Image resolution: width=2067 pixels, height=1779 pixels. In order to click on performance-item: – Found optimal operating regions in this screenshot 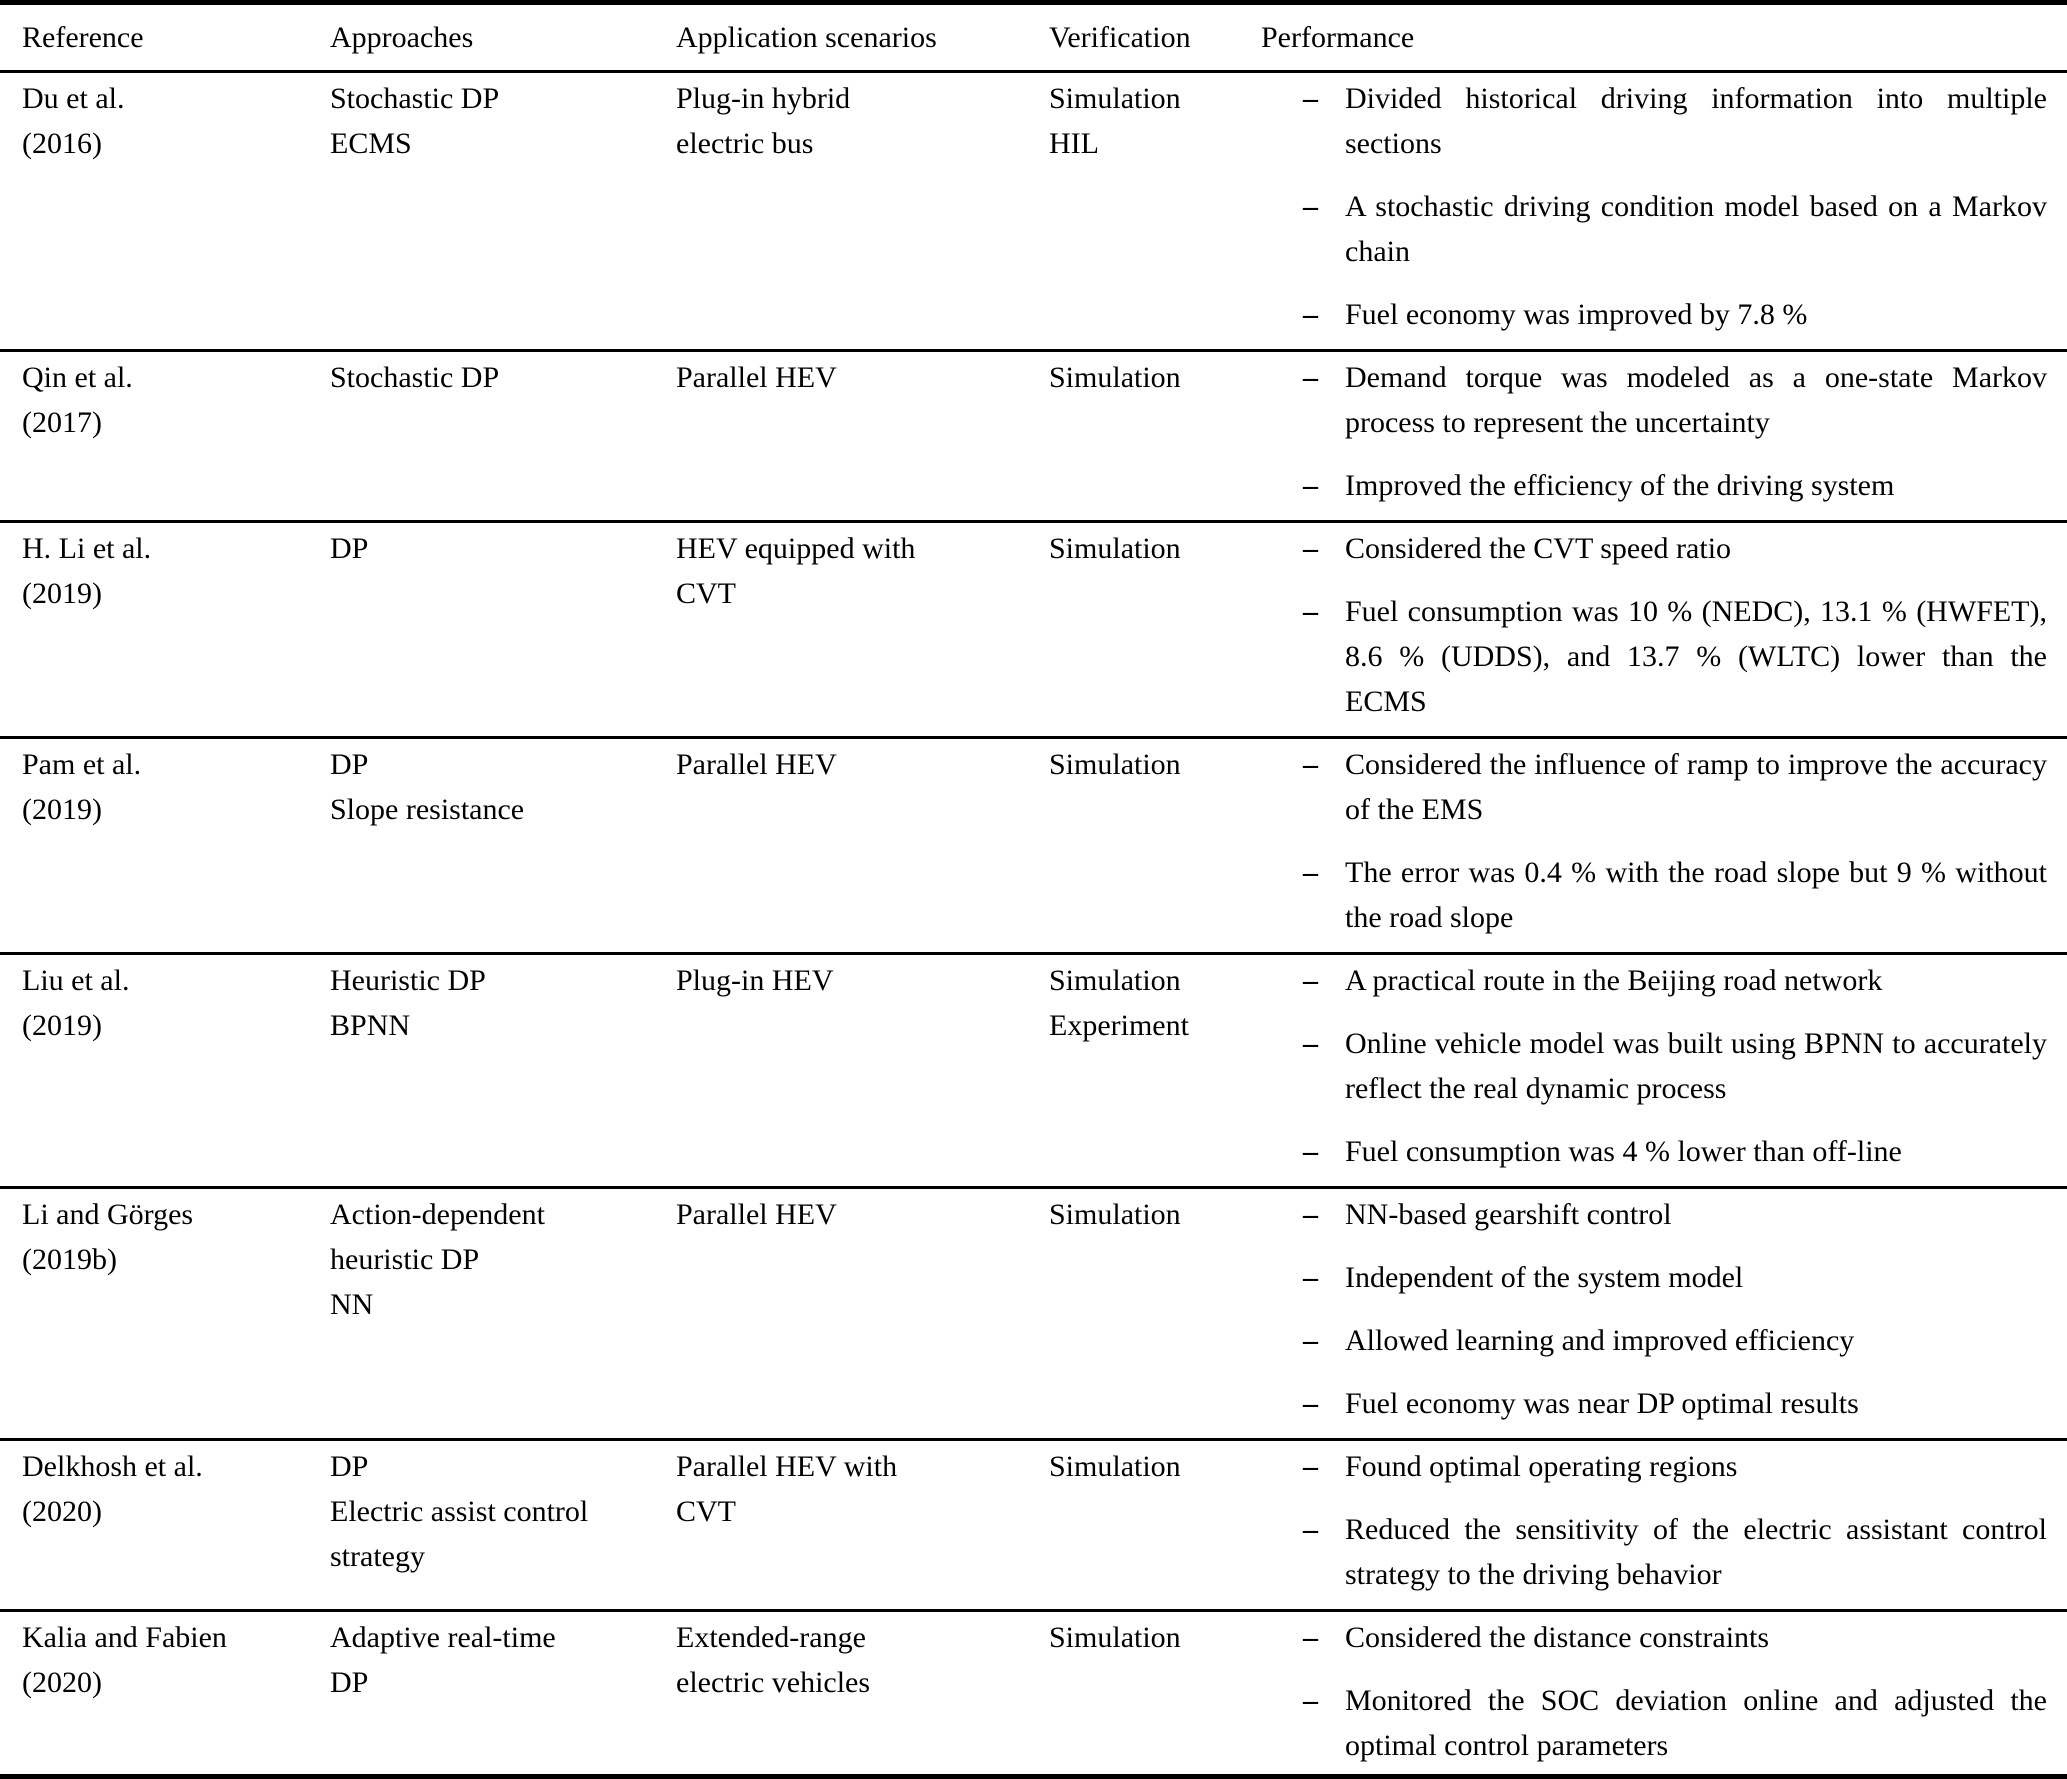, I will do `click(1675, 1466)`.